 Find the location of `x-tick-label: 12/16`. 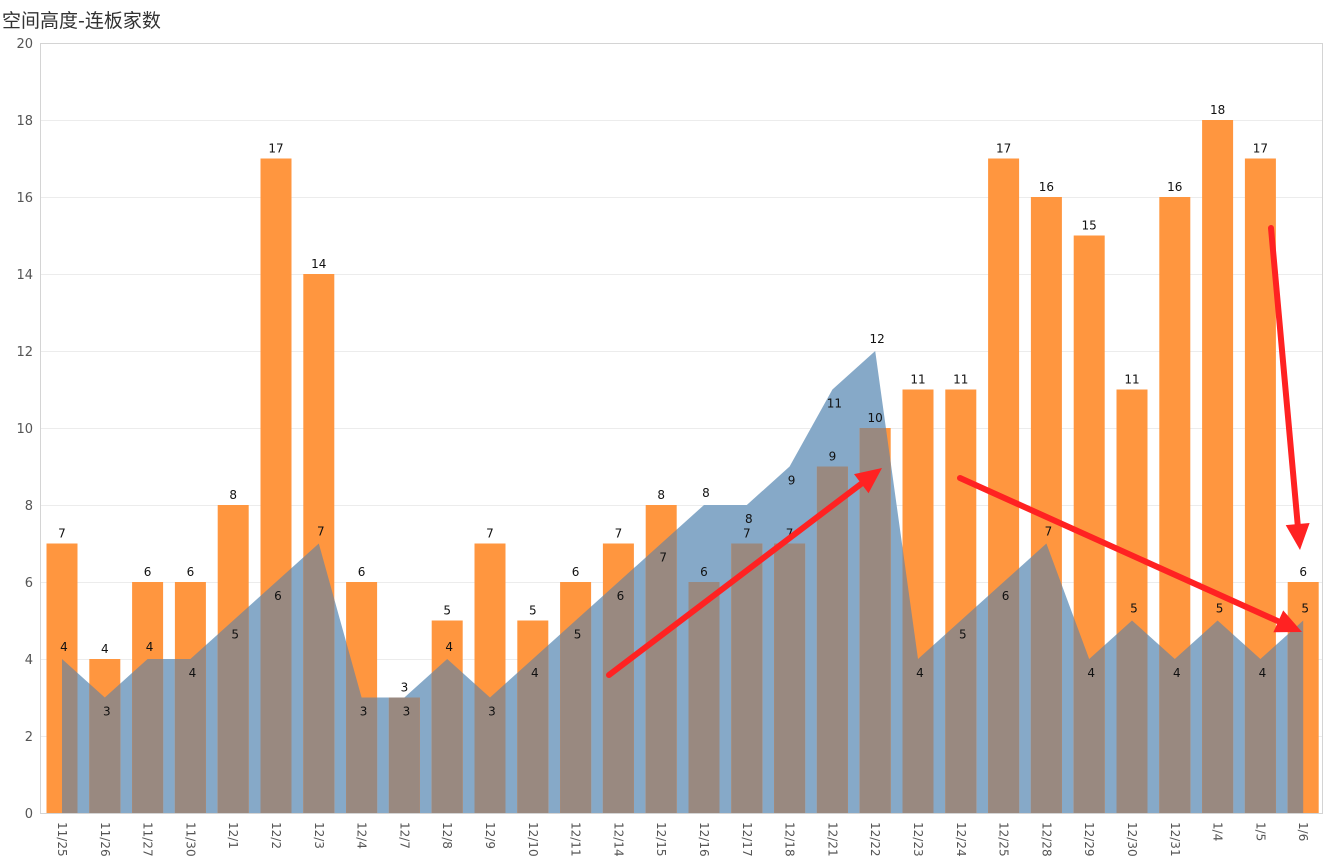

x-tick-label: 12/16 is located at coordinates (704, 839).